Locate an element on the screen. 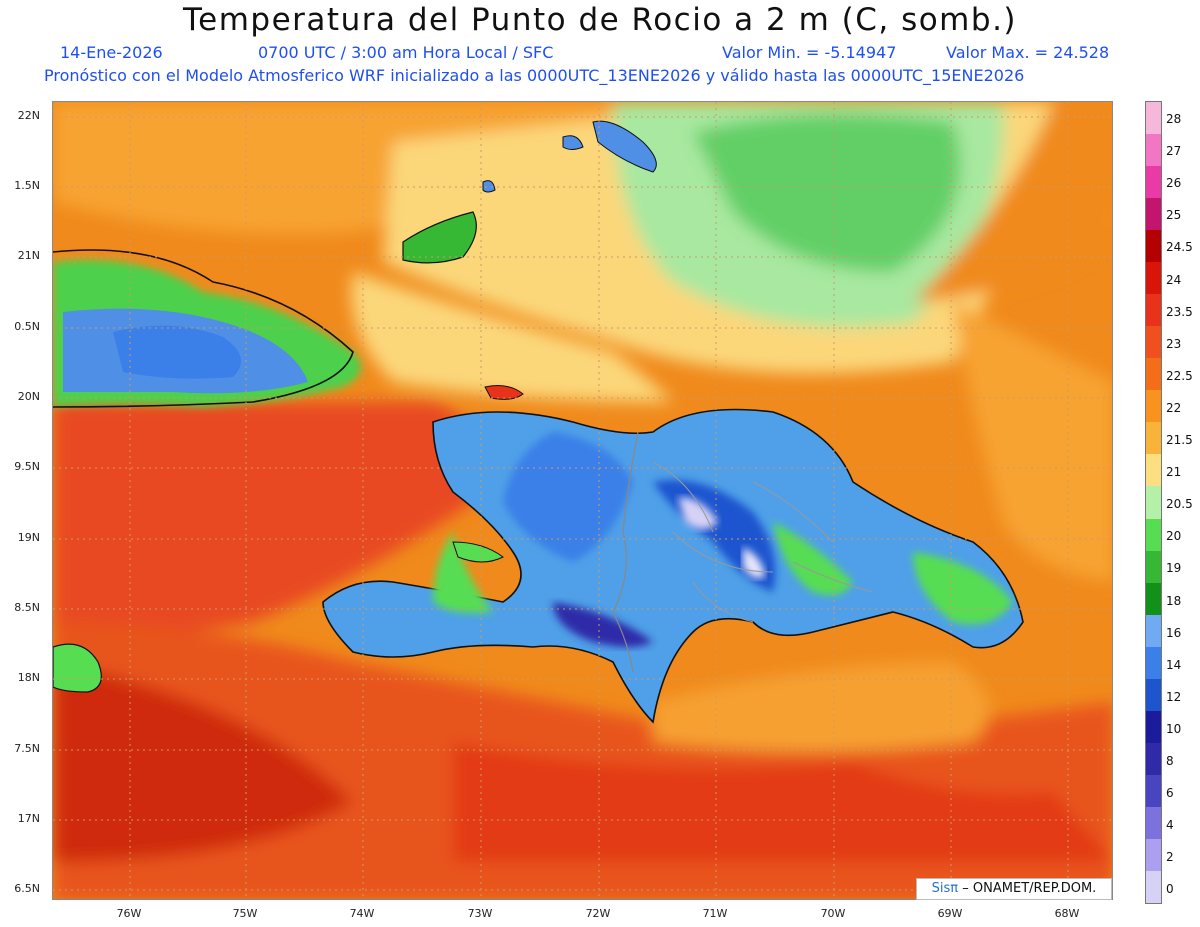 Image resolution: width=1200 pixels, height=927 pixels. lat-label: 22N is located at coordinates (28, 115).